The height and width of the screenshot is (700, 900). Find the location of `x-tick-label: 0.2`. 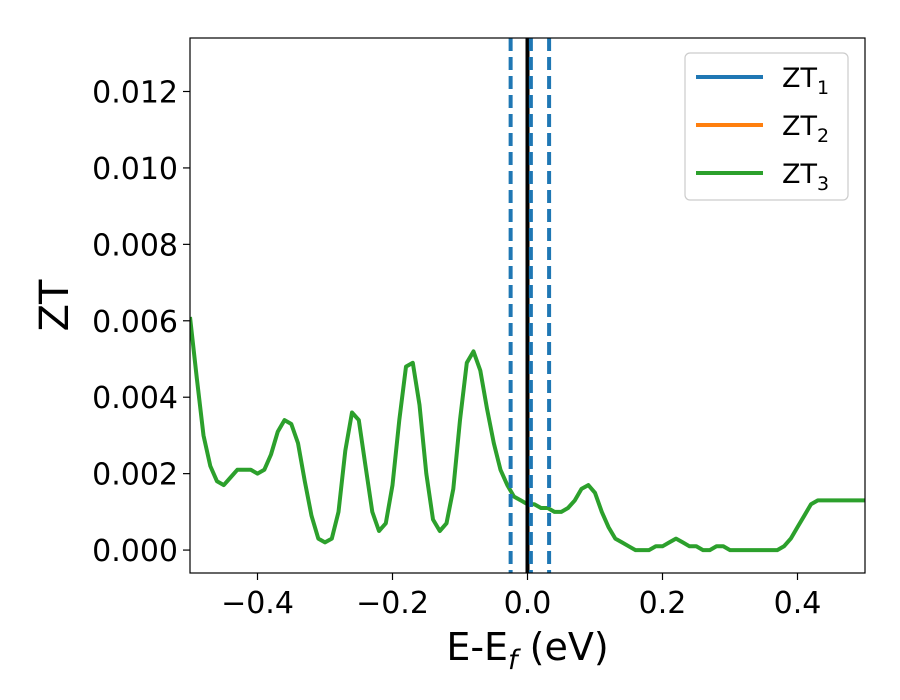

x-tick-label: 0.2 is located at coordinates (663, 603).